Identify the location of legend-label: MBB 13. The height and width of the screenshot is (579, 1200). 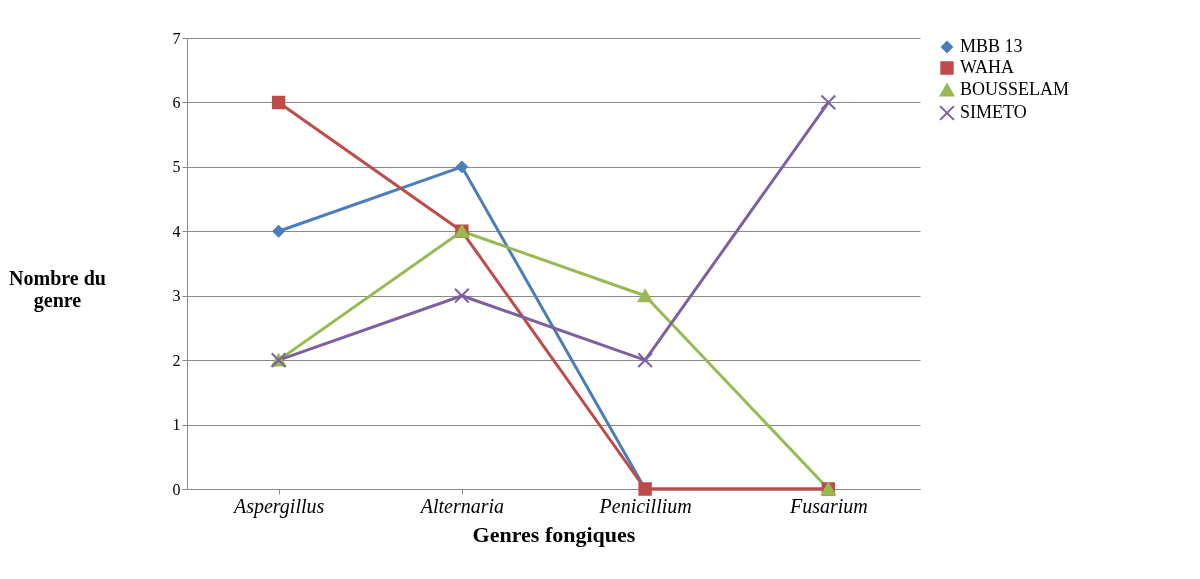
(991, 46).